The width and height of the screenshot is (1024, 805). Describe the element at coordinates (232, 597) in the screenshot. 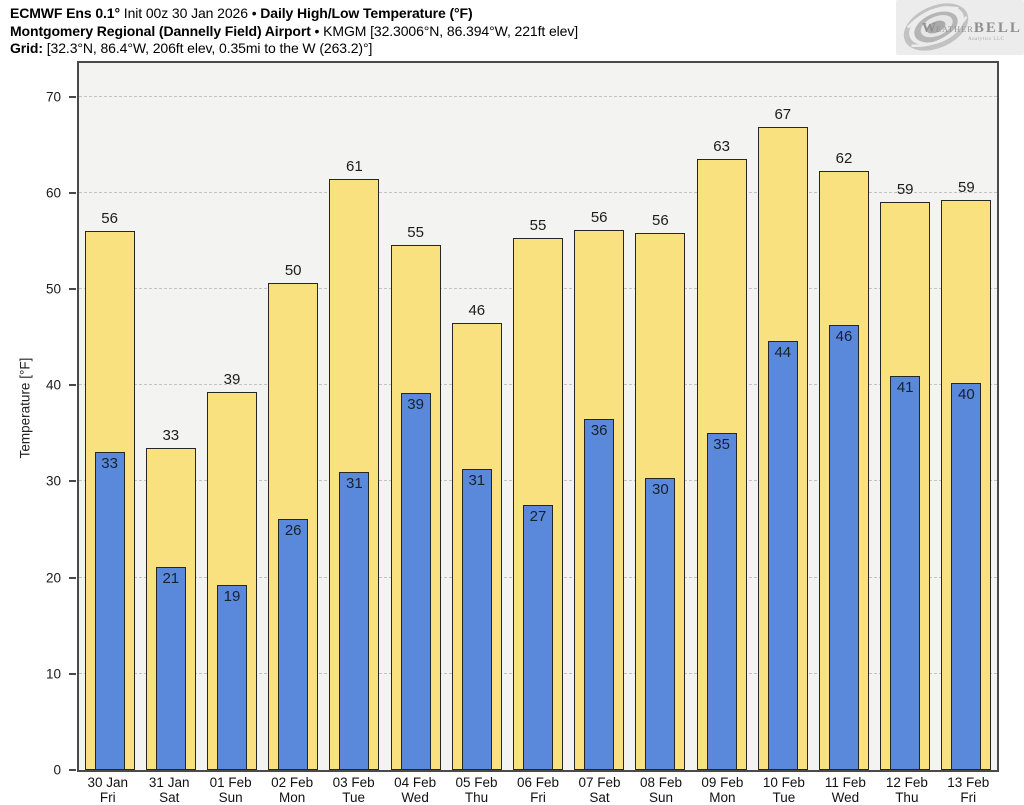

I see `low-value-label: 19` at that location.